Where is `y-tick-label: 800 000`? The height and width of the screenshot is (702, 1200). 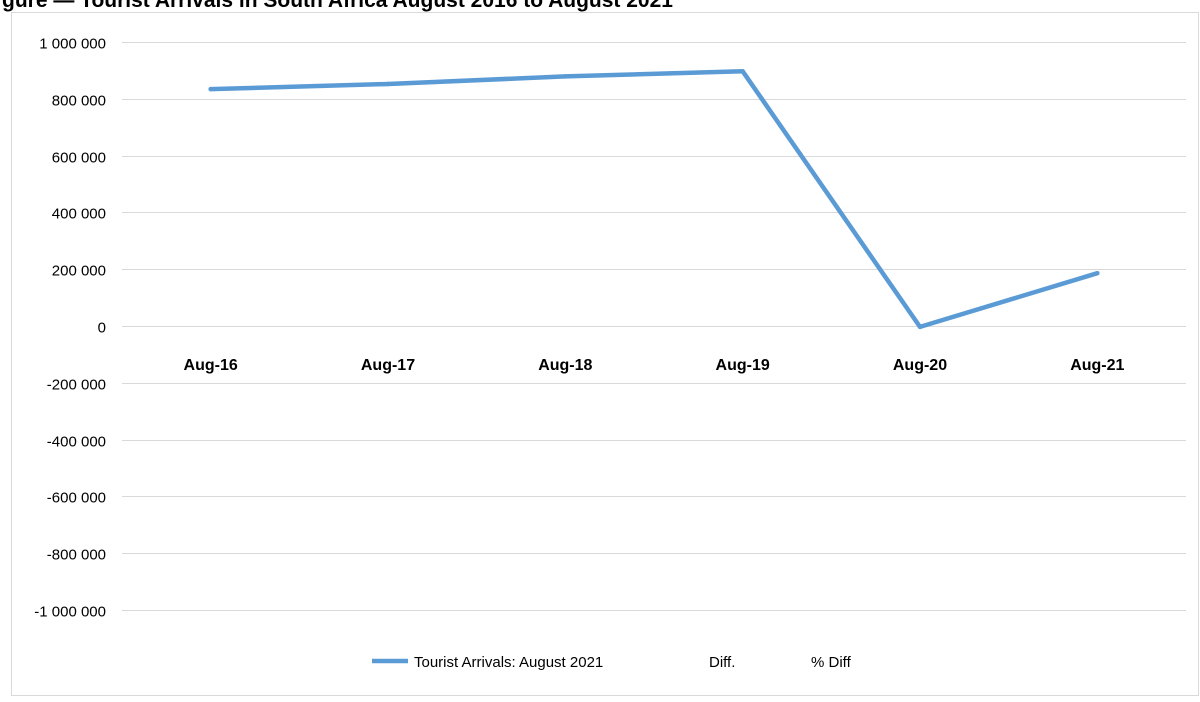
y-tick-label: 800 000 is located at coordinates (79, 101).